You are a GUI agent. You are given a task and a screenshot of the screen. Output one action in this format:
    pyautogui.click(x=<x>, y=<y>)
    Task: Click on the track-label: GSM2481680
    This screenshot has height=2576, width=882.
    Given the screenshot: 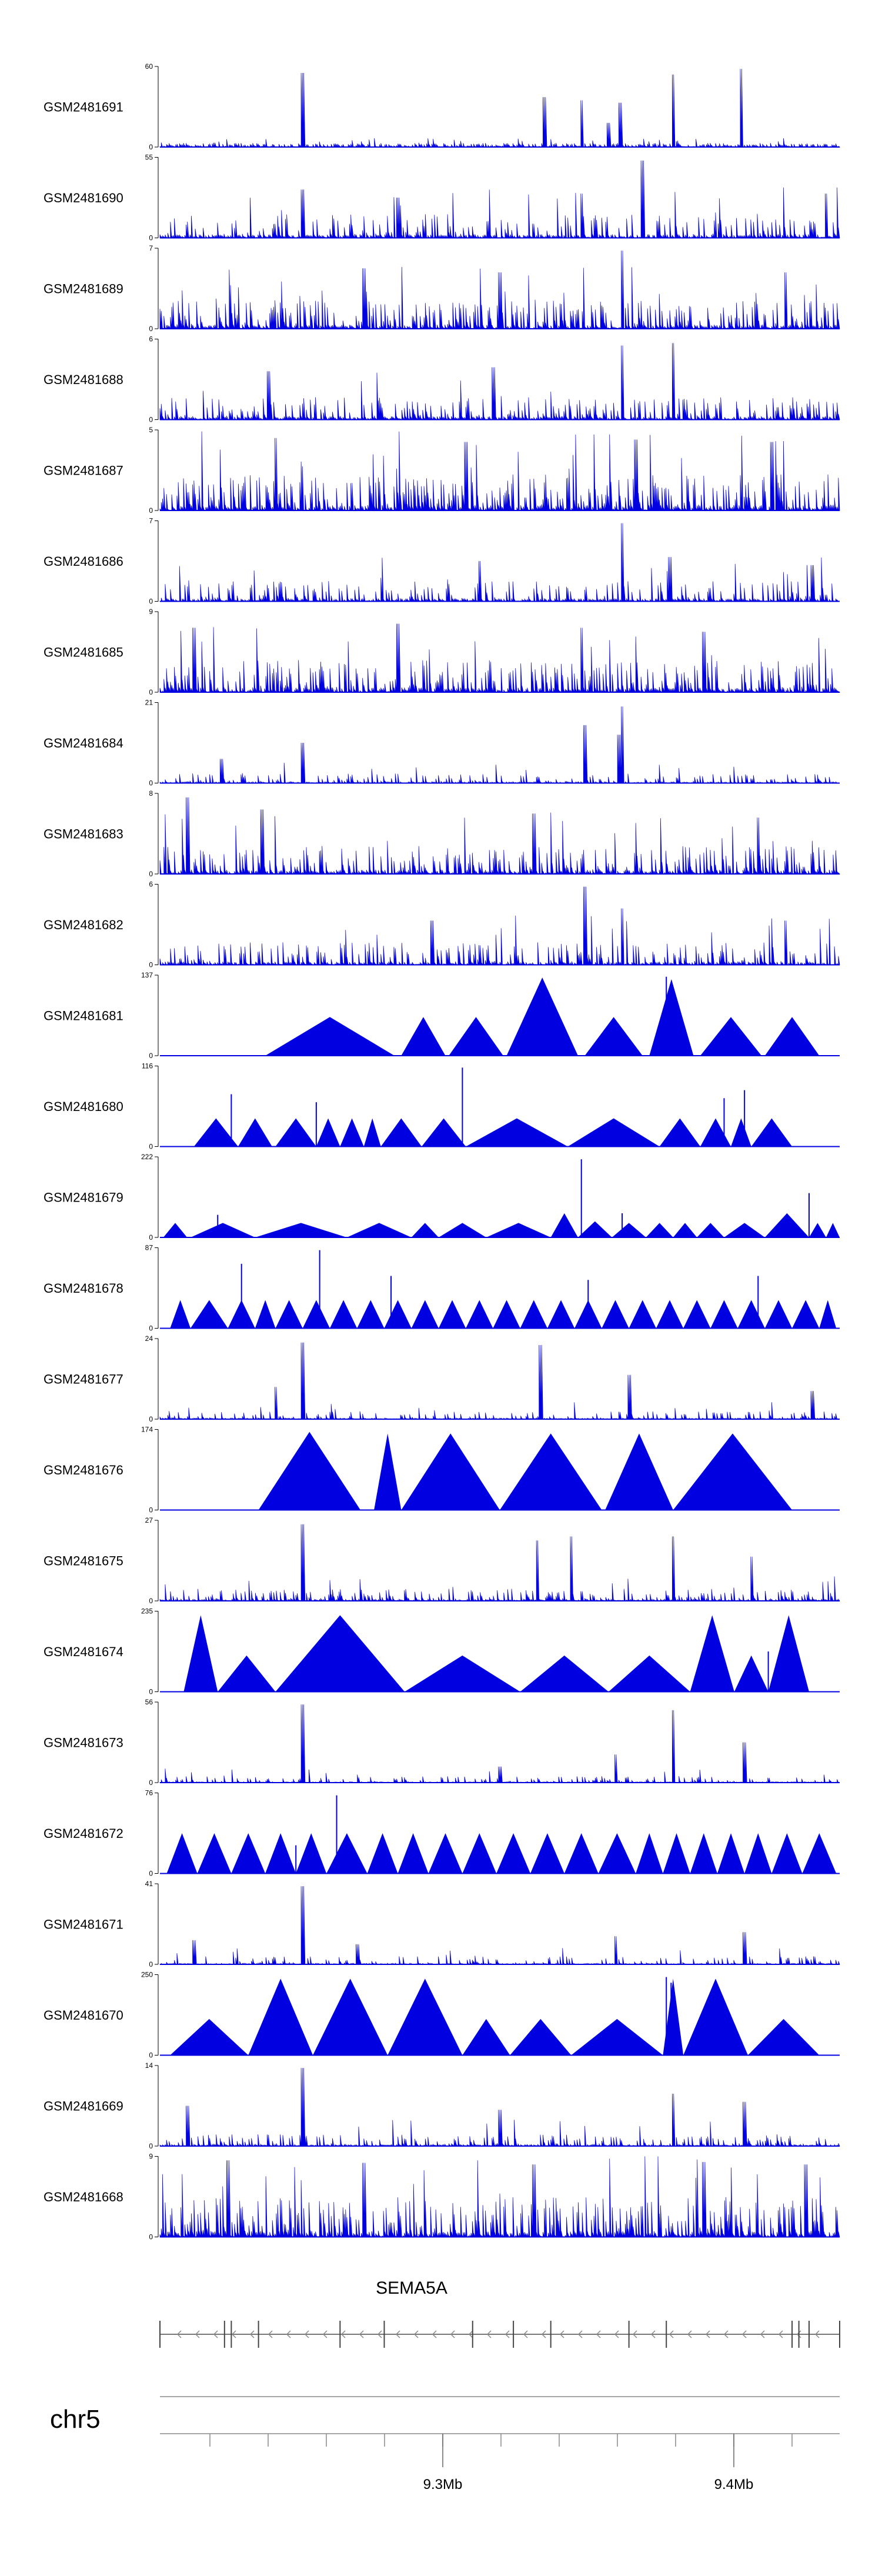 What is the action you would take?
    pyautogui.click(x=83, y=1106)
    